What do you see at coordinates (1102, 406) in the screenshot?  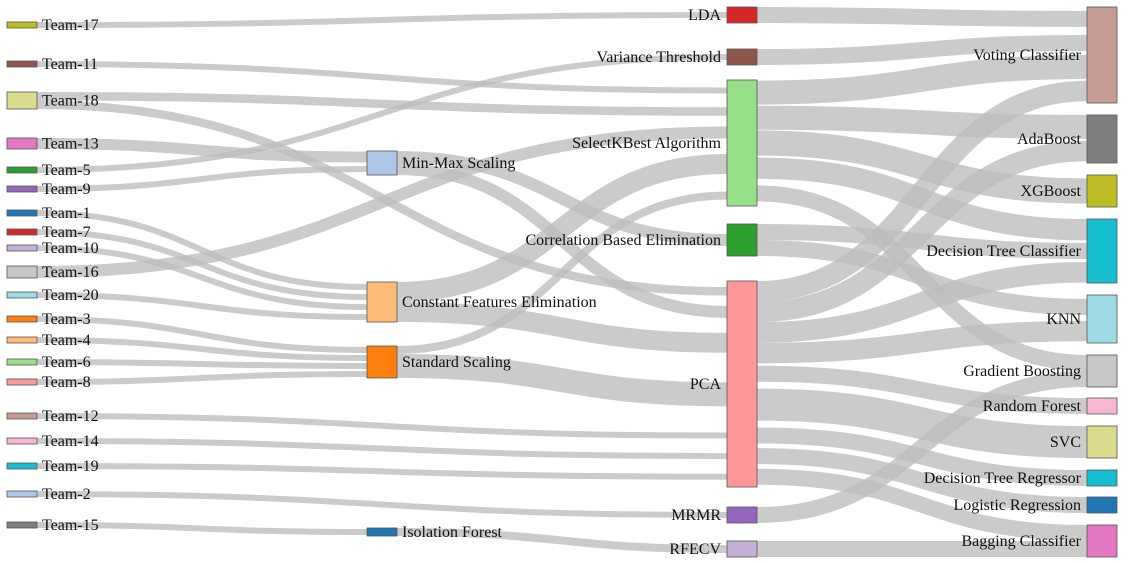 I see `node-bar-rf` at bounding box center [1102, 406].